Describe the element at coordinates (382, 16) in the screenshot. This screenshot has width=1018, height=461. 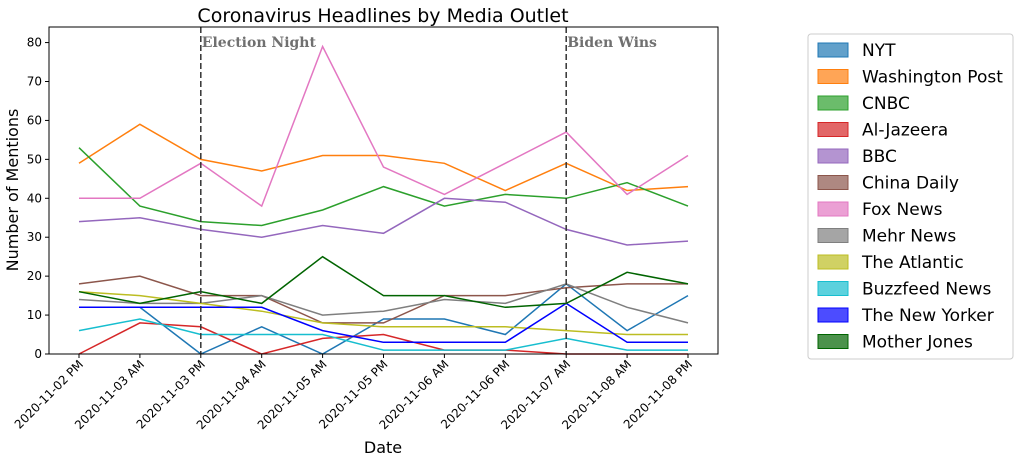
I see `chart-title: Coronavirus Headlines by Media Outlet` at that location.